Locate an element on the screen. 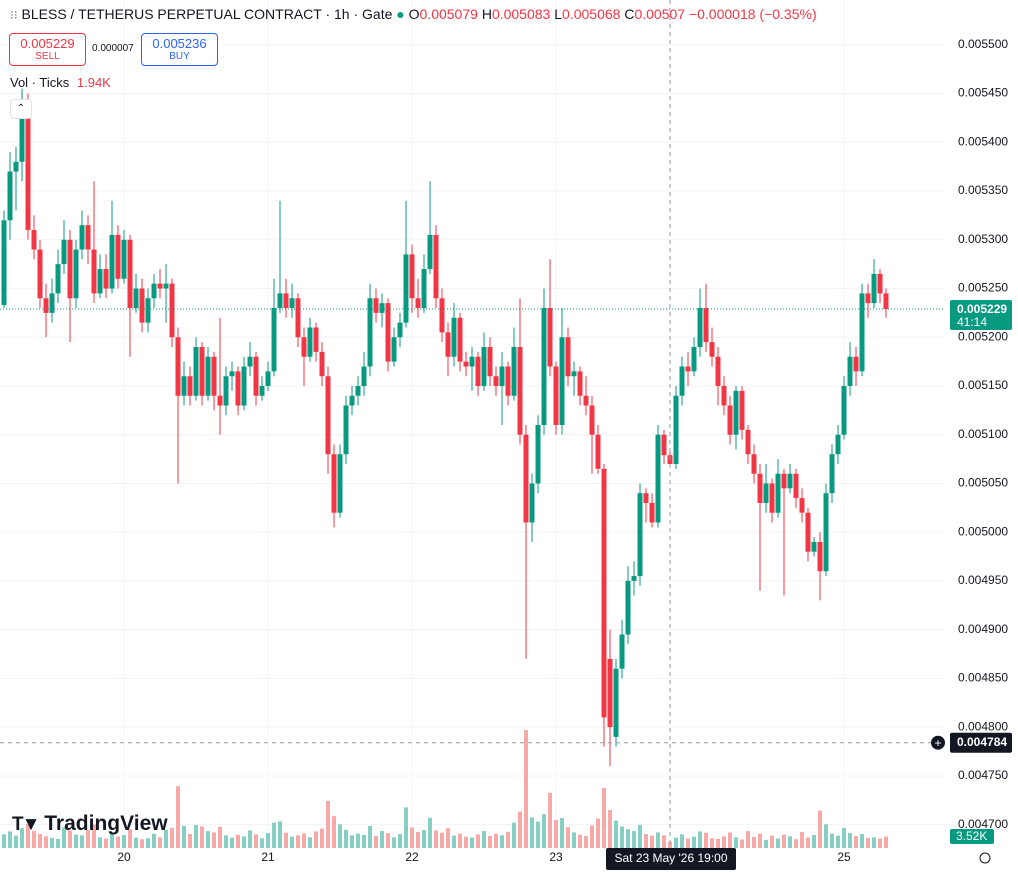  buy-button: 0.005236 BUY is located at coordinates (179, 49).